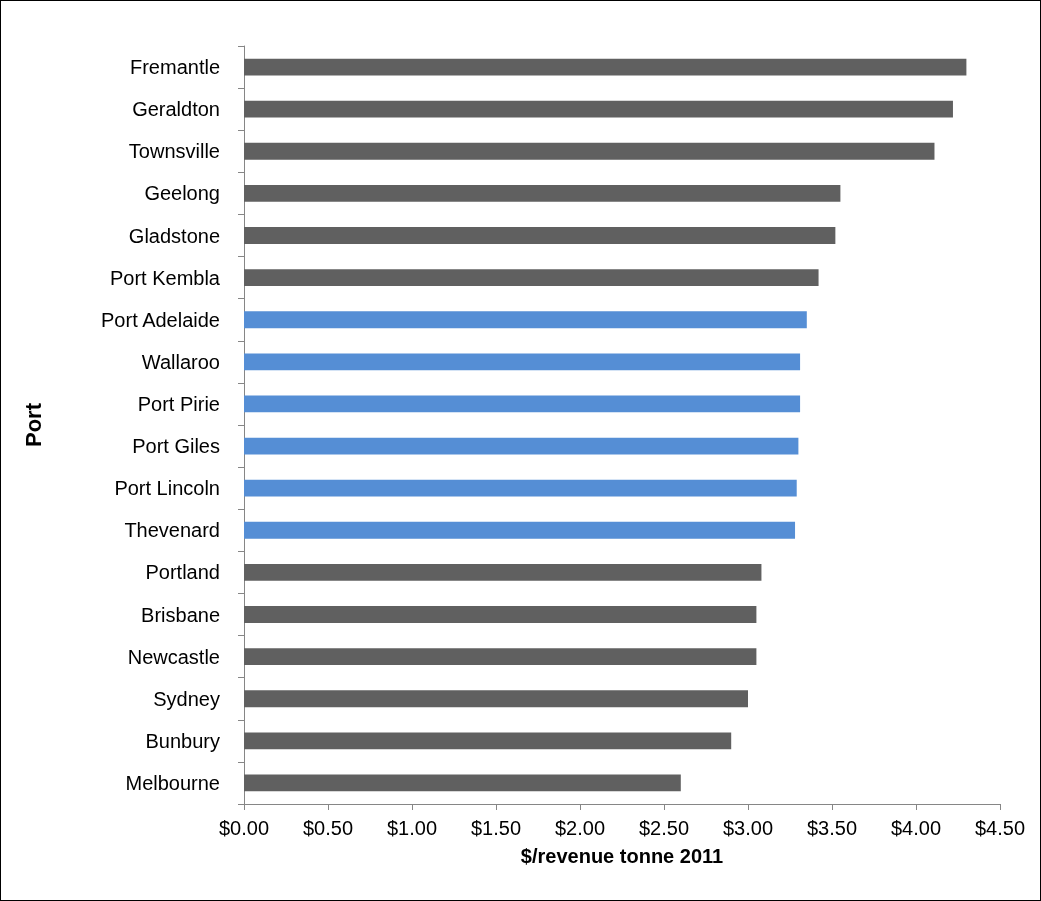 Image resolution: width=1041 pixels, height=901 pixels. I want to click on x-tick-label: $2.50, so click(664, 828).